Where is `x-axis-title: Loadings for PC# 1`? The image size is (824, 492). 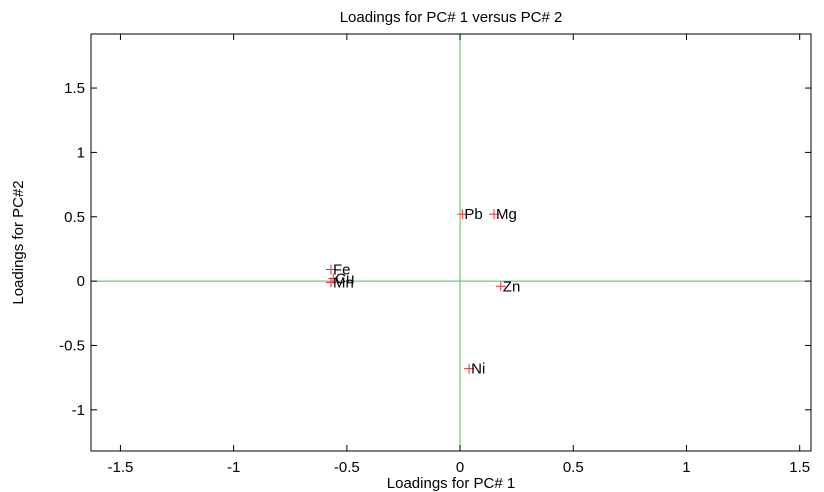 x-axis-title: Loadings for PC# 1 is located at coordinates (451, 483).